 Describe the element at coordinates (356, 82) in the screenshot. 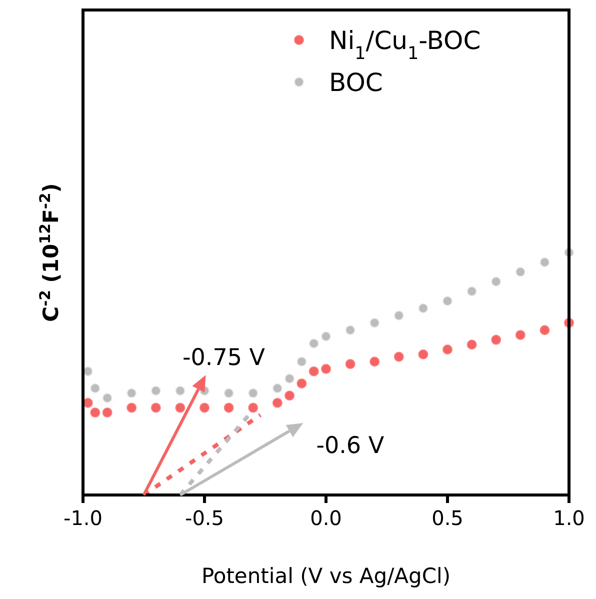

I see `legend-label: BOC` at that location.